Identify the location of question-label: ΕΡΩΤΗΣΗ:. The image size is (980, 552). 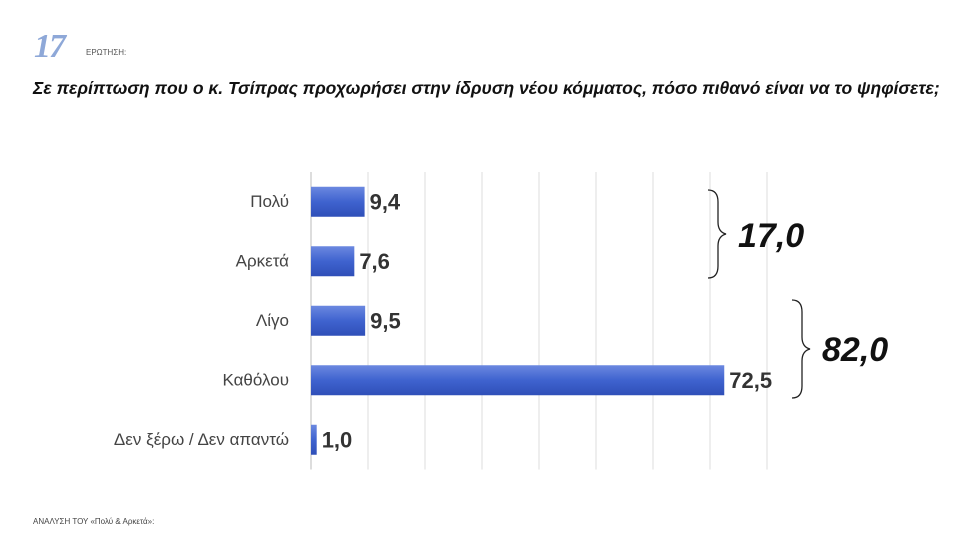
(106, 52).